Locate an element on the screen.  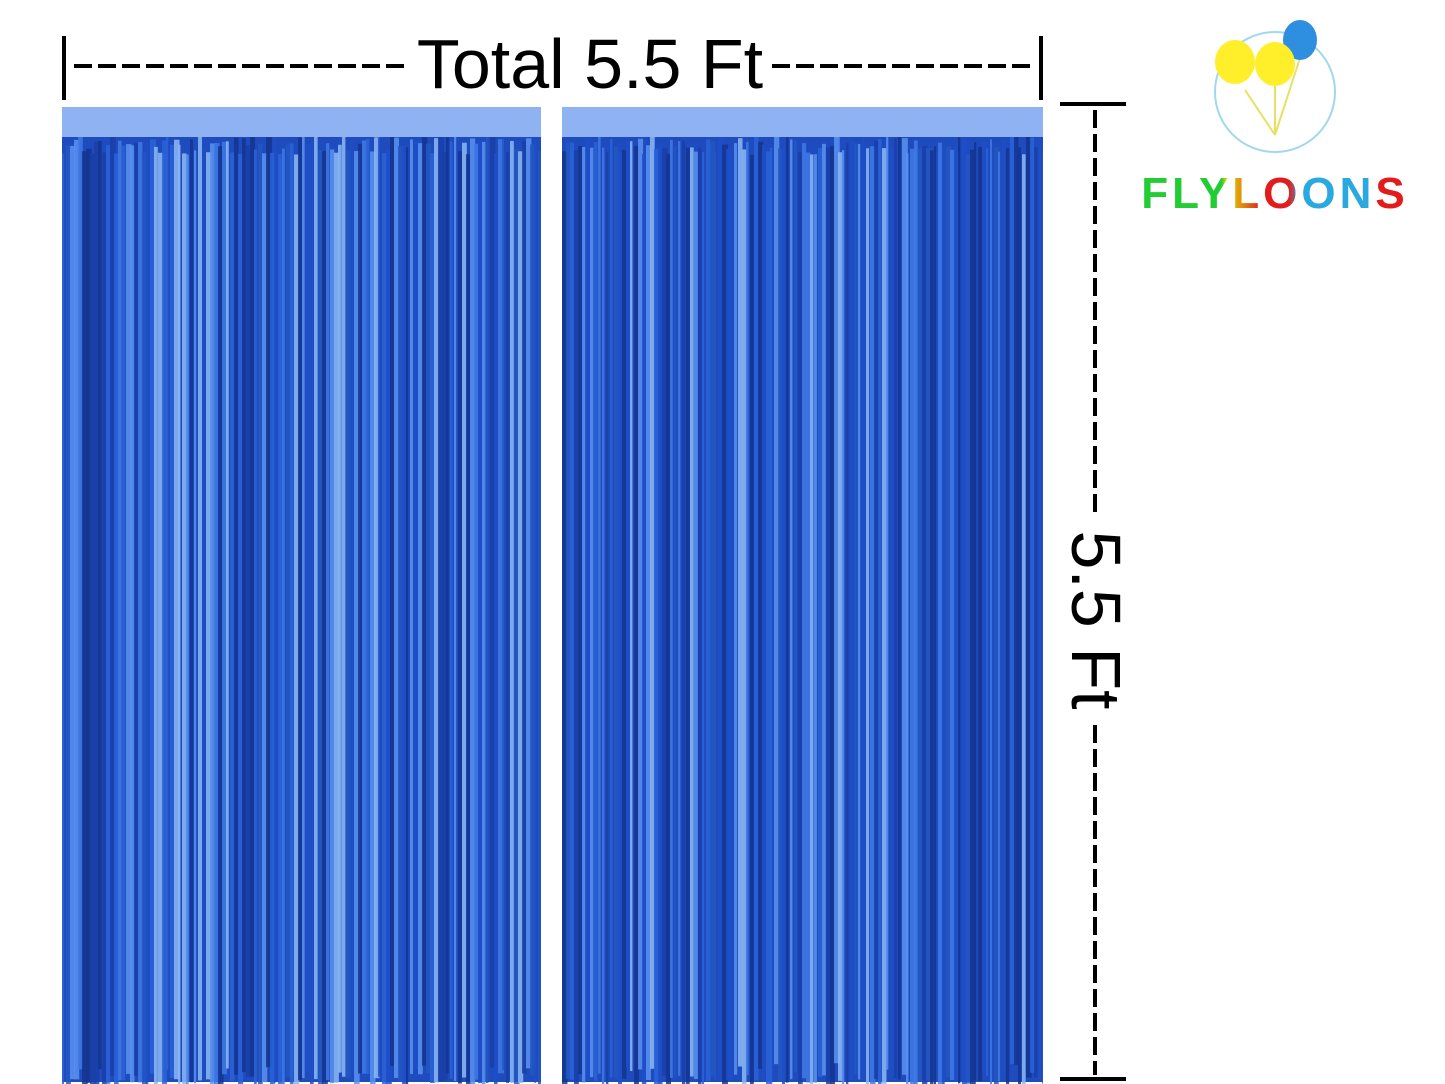
logo-balloon is located at coordinates (1275, 64).